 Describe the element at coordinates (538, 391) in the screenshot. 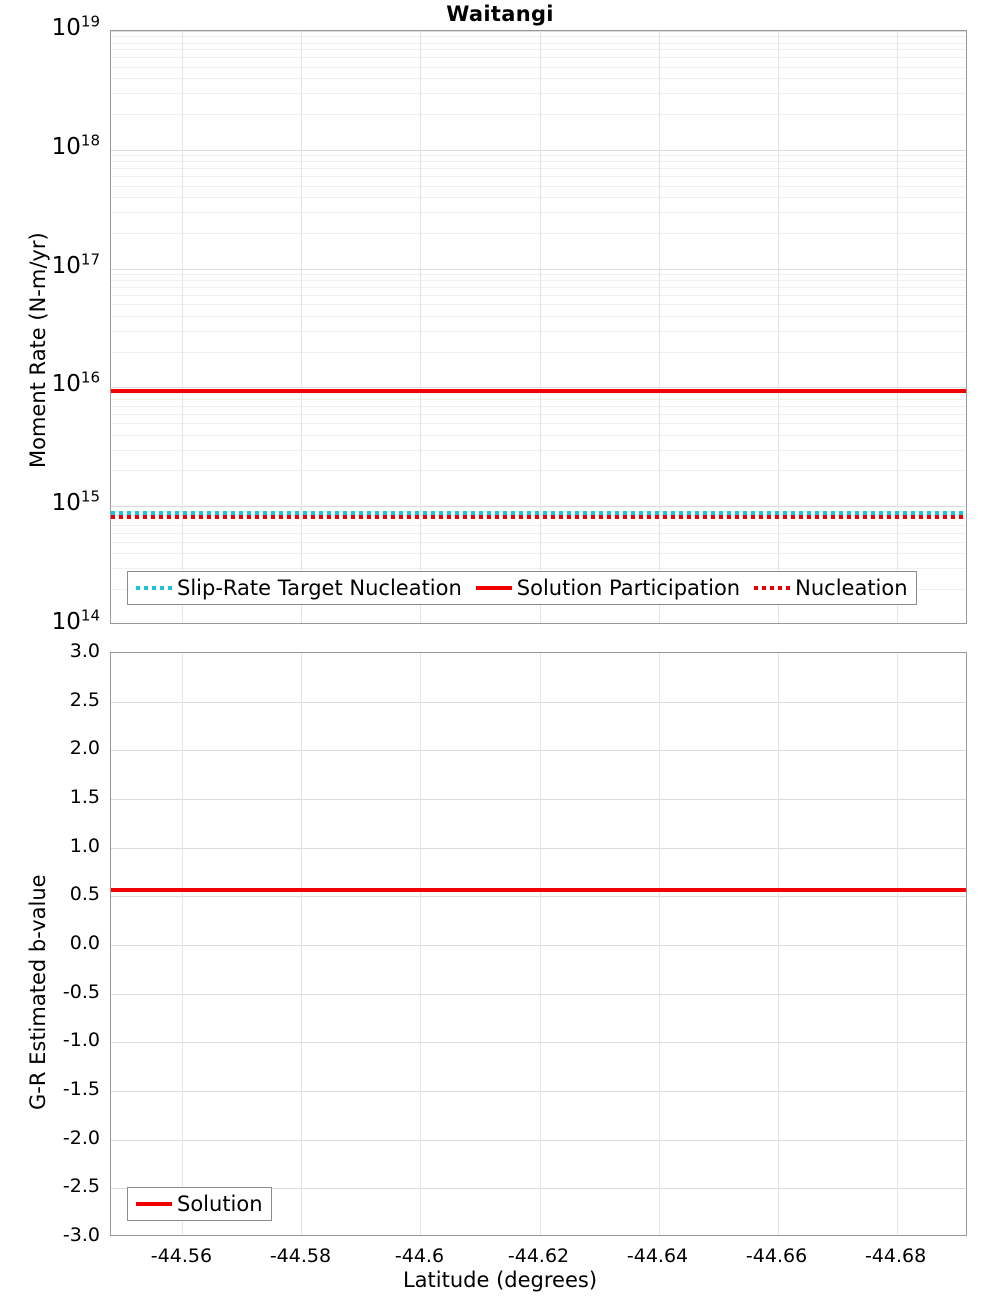

I see `series-line-solution-participation` at that location.